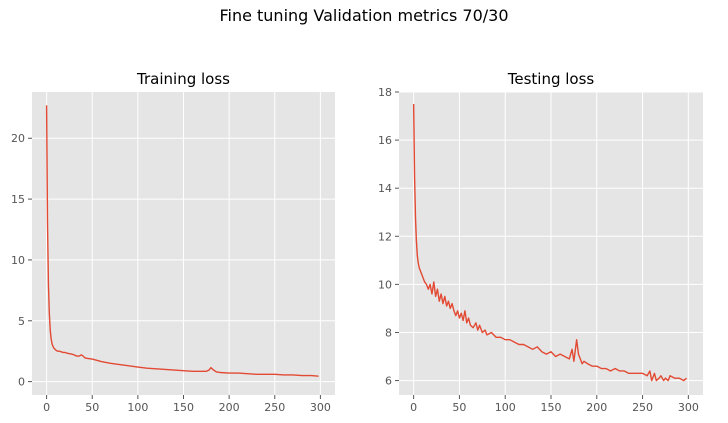 This screenshot has width=728, height=423. I want to click on training-loss-y-tick-label: 10, so click(18, 260).